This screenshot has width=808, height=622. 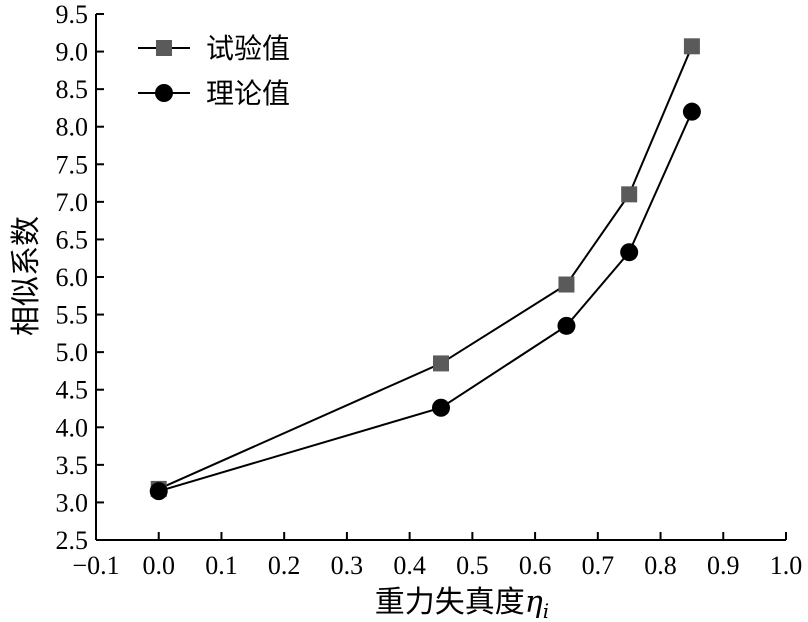 I want to click on y-tick-label: 5.0, so click(x=72, y=352).